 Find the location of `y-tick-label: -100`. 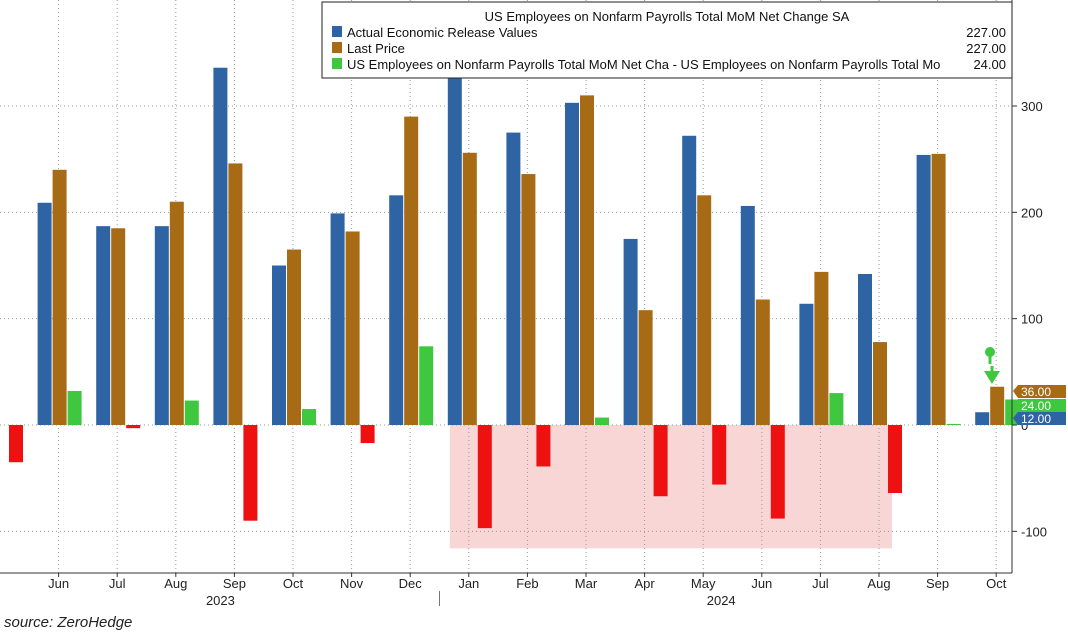

y-tick-label: -100 is located at coordinates (1034, 531).